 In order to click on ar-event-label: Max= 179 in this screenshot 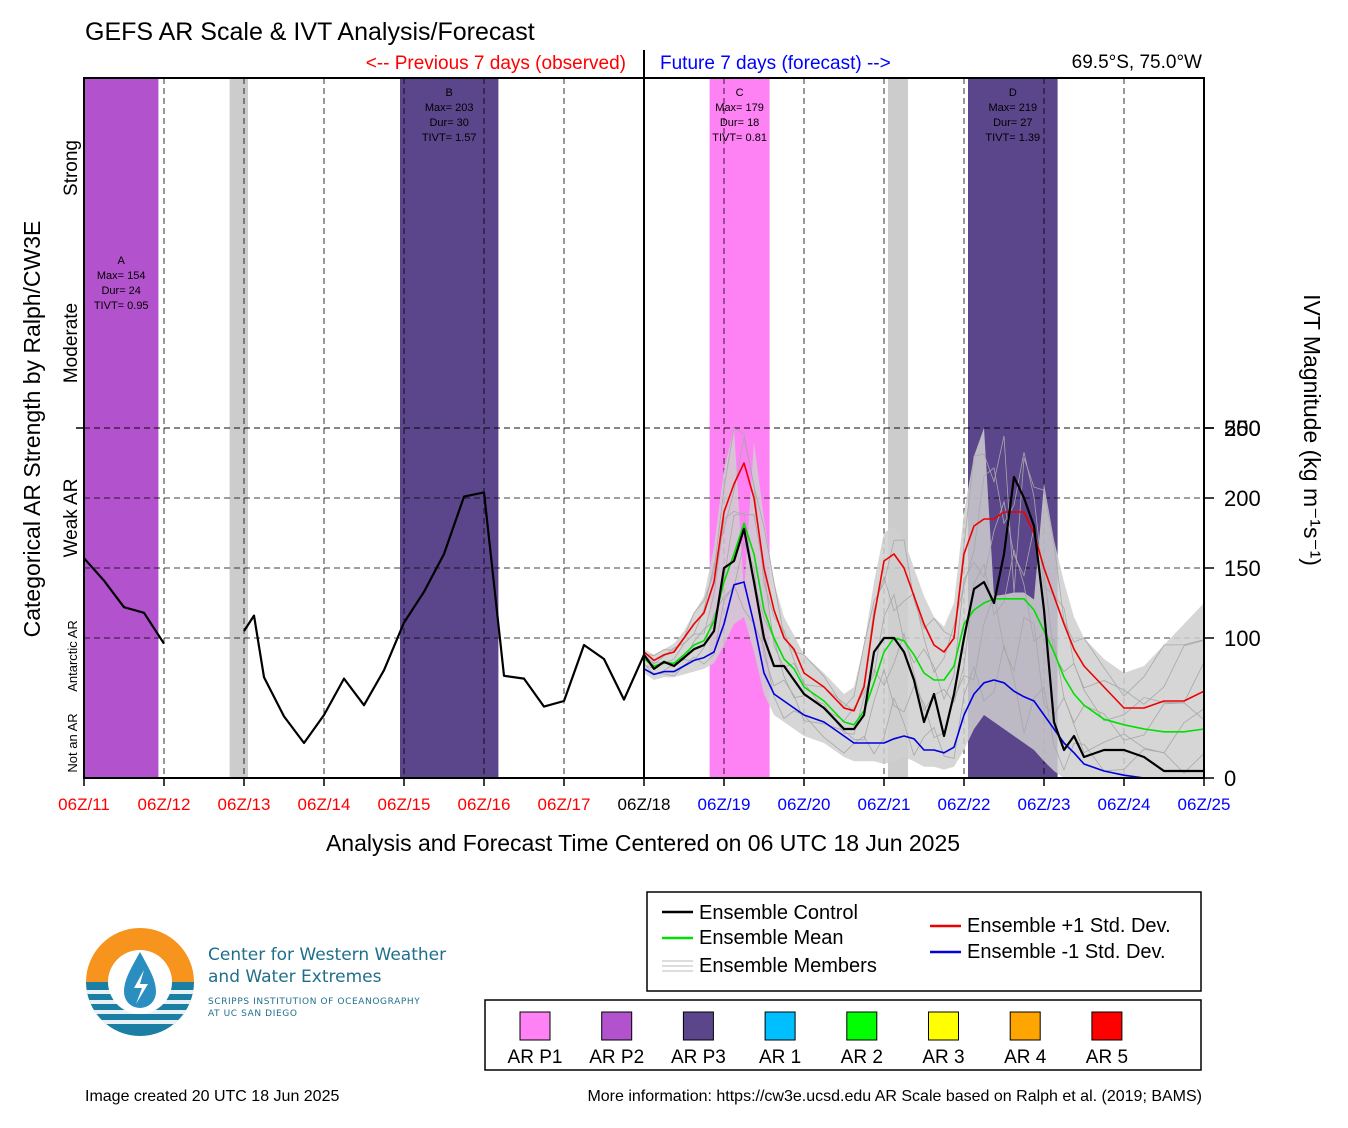, I will do `click(739, 108)`.